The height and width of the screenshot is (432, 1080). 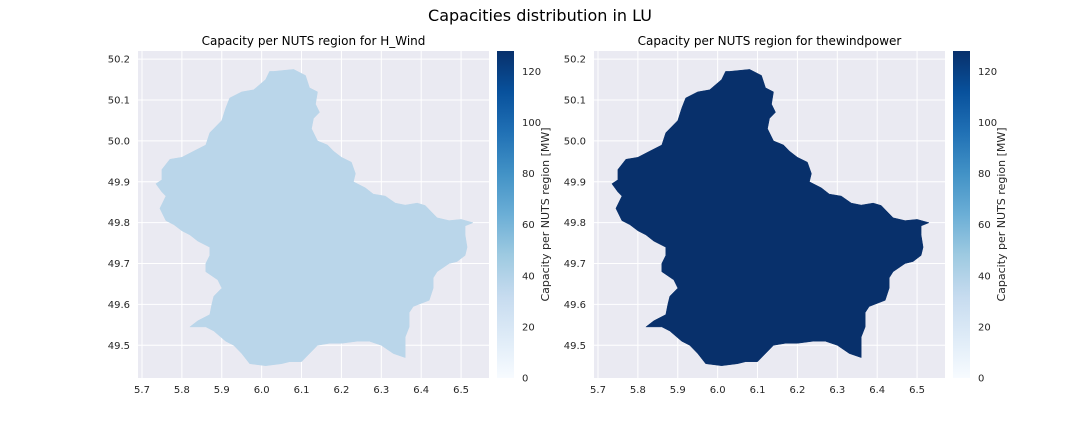 I want to click on panel-title: Capacity per NUTS region for H_Wind, so click(x=314, y=41).